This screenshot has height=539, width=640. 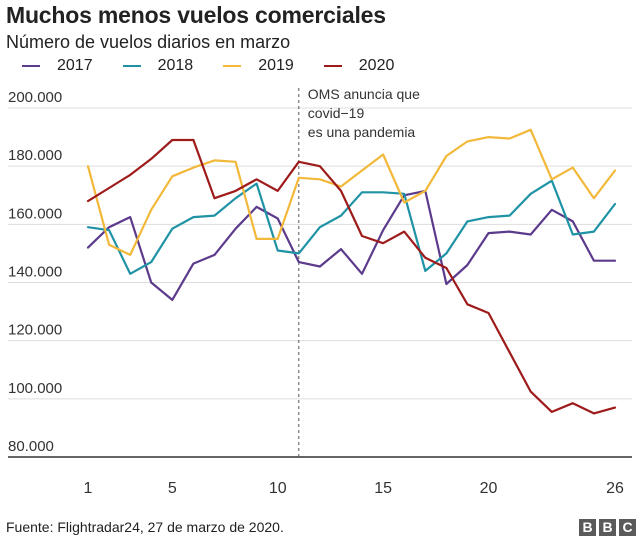 I want to click on x-tick-label: 20, so click(x=489, y=488).